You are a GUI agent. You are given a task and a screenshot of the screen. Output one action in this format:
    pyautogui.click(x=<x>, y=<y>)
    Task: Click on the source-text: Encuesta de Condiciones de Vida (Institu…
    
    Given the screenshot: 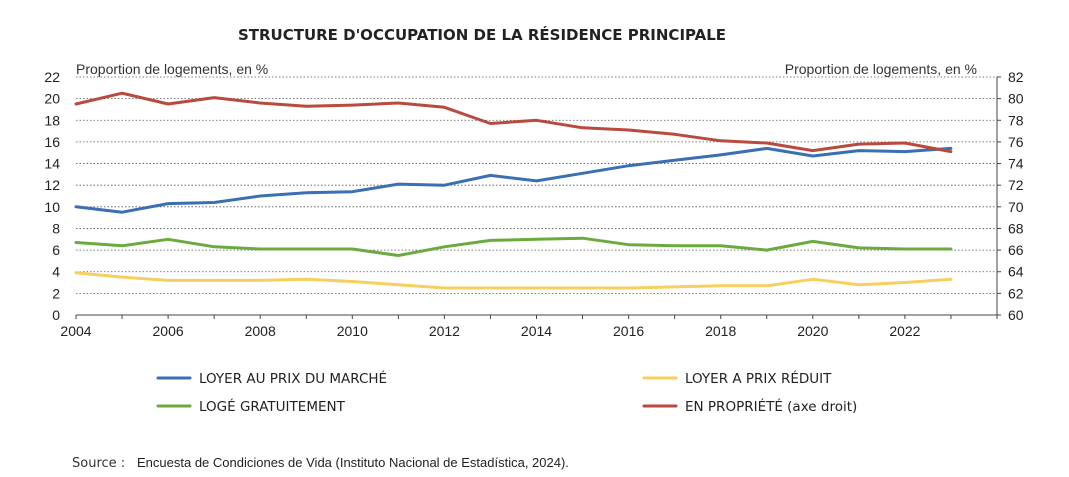 What is the action you would take?
    pyautogui.click(x=353, y=462)
    